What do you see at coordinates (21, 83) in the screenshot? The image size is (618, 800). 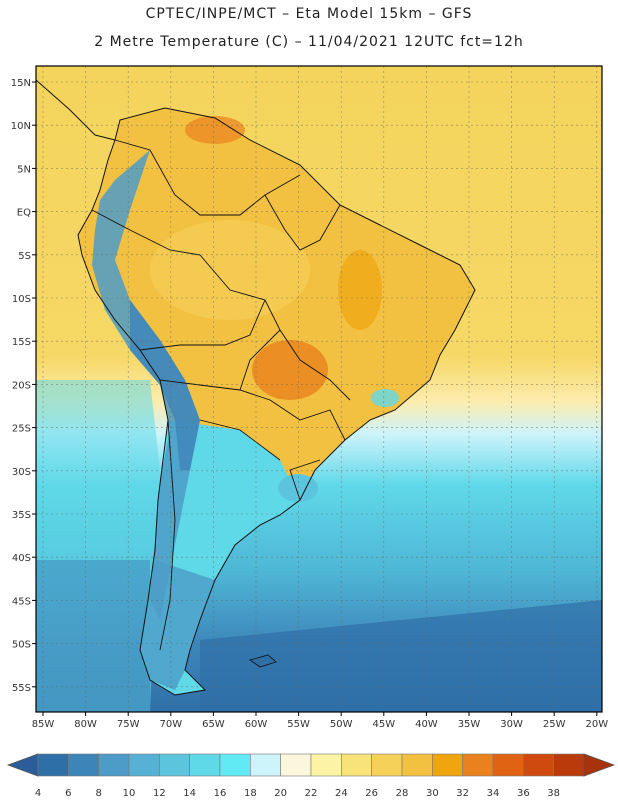 I see `lat-label: 15N` at bounding box center [21, 83].